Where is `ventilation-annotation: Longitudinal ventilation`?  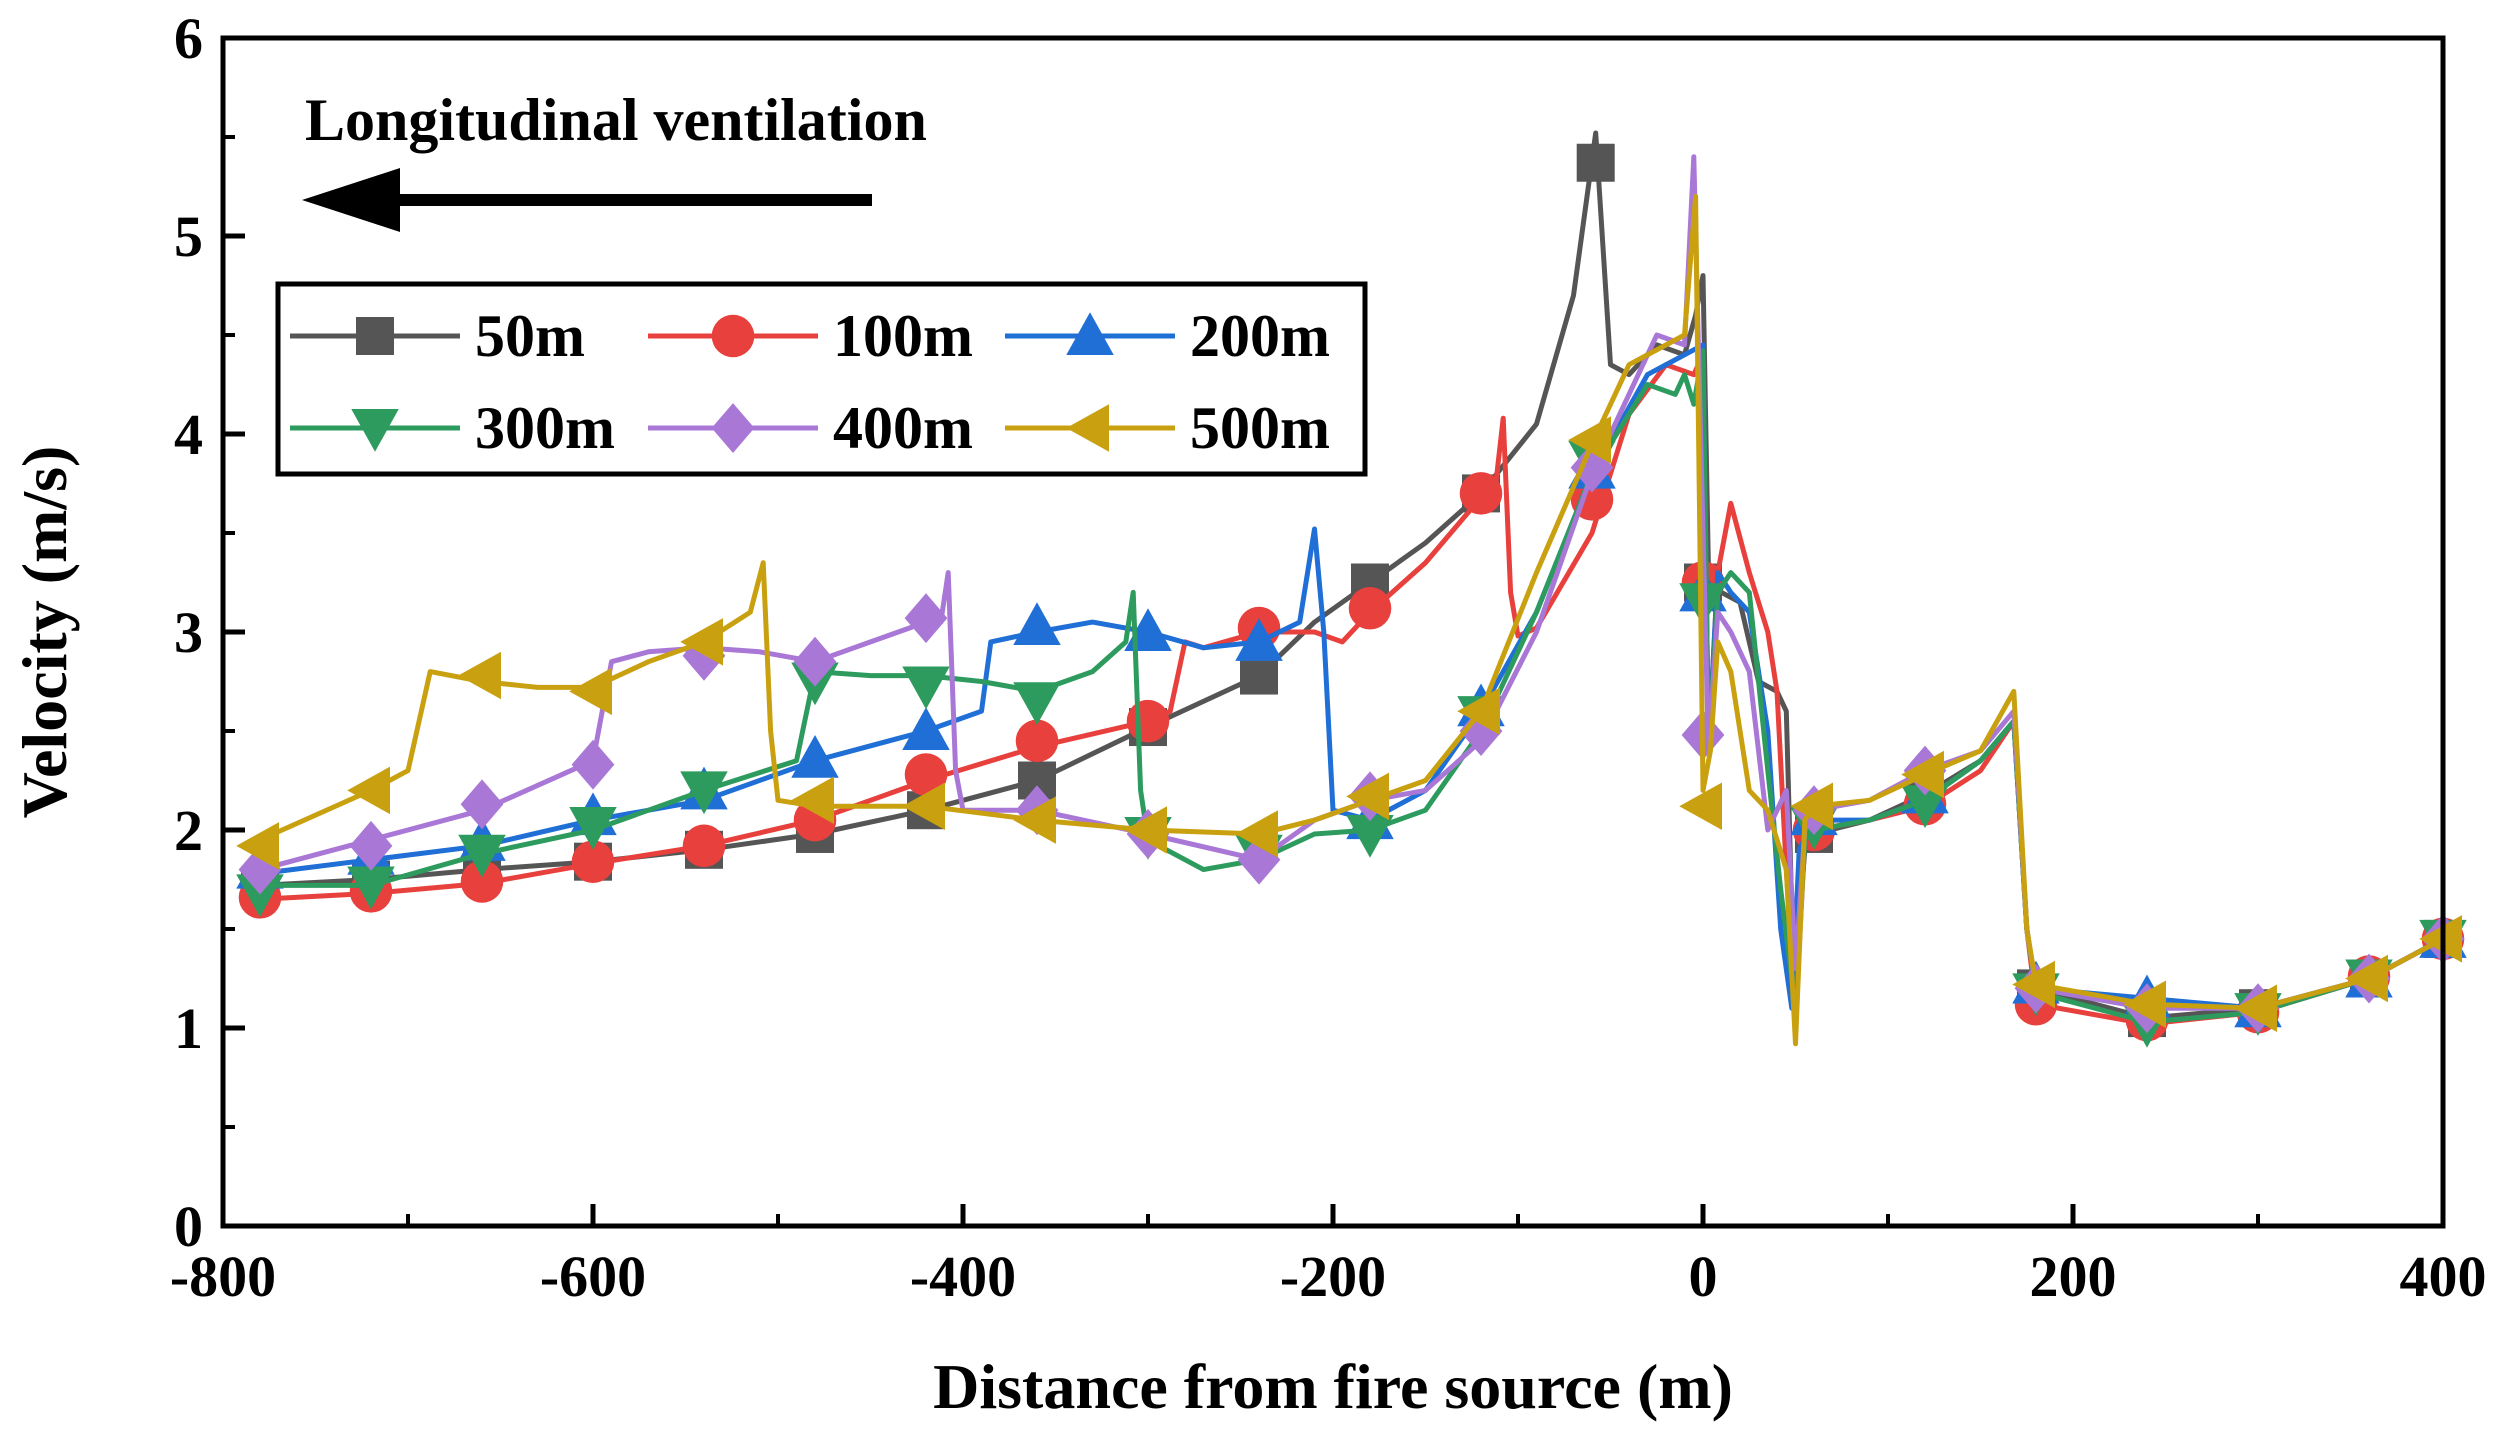 ventilation-annotation: Longitudinal ventilation is located at coordinates (616, 120).